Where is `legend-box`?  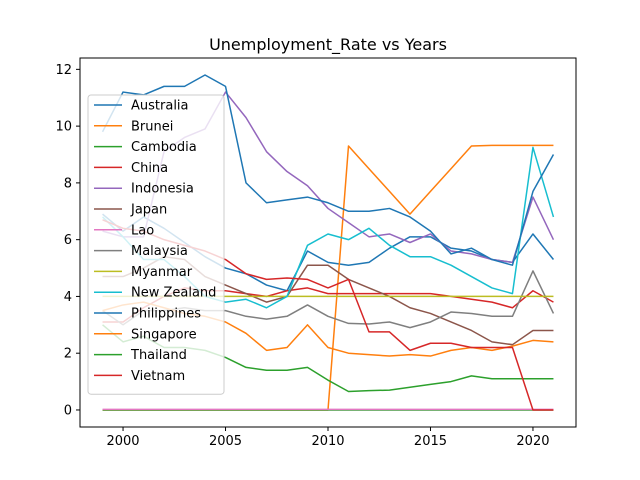 legend-box is located at coordinates (156, 244).